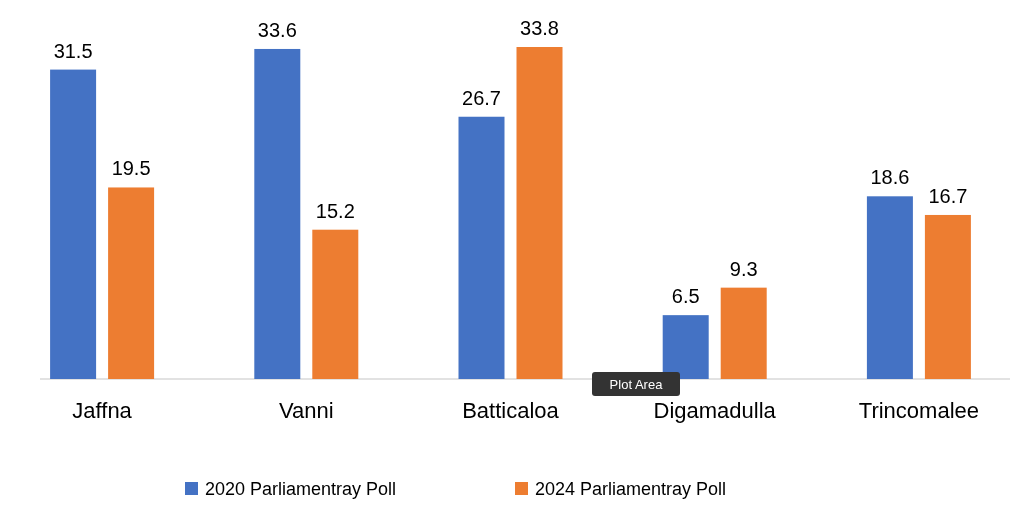 The height and width of the screenshot is (514, 1021). Describe the element at coordinates (511, 410) in the screenshot. I see `x-tick-label: Batticaloa` at that location.